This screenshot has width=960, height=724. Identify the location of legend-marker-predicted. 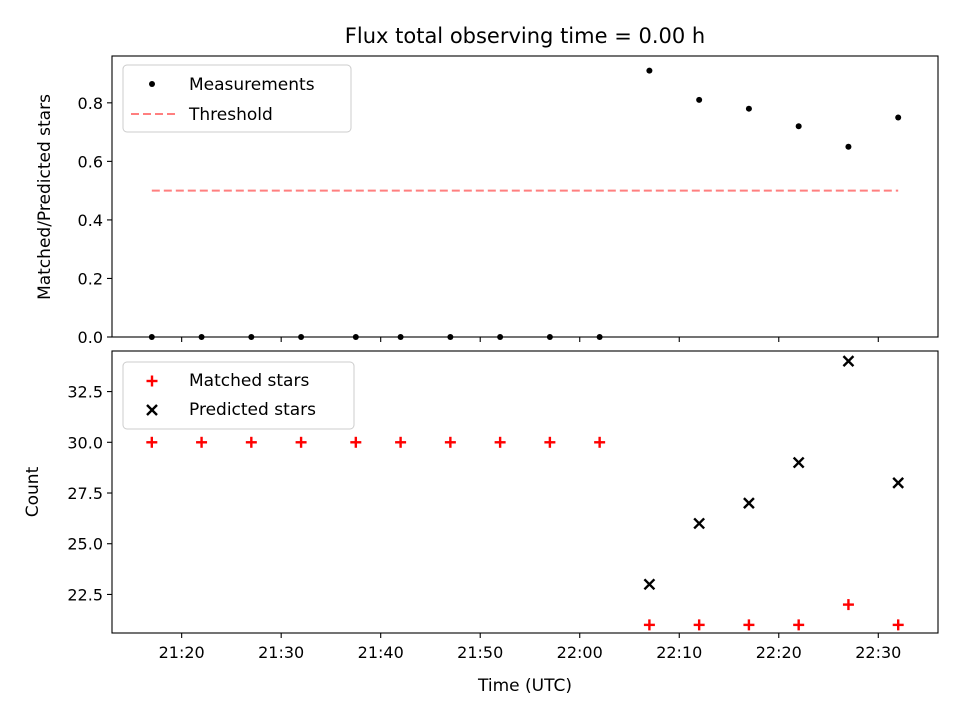
(152, 410).